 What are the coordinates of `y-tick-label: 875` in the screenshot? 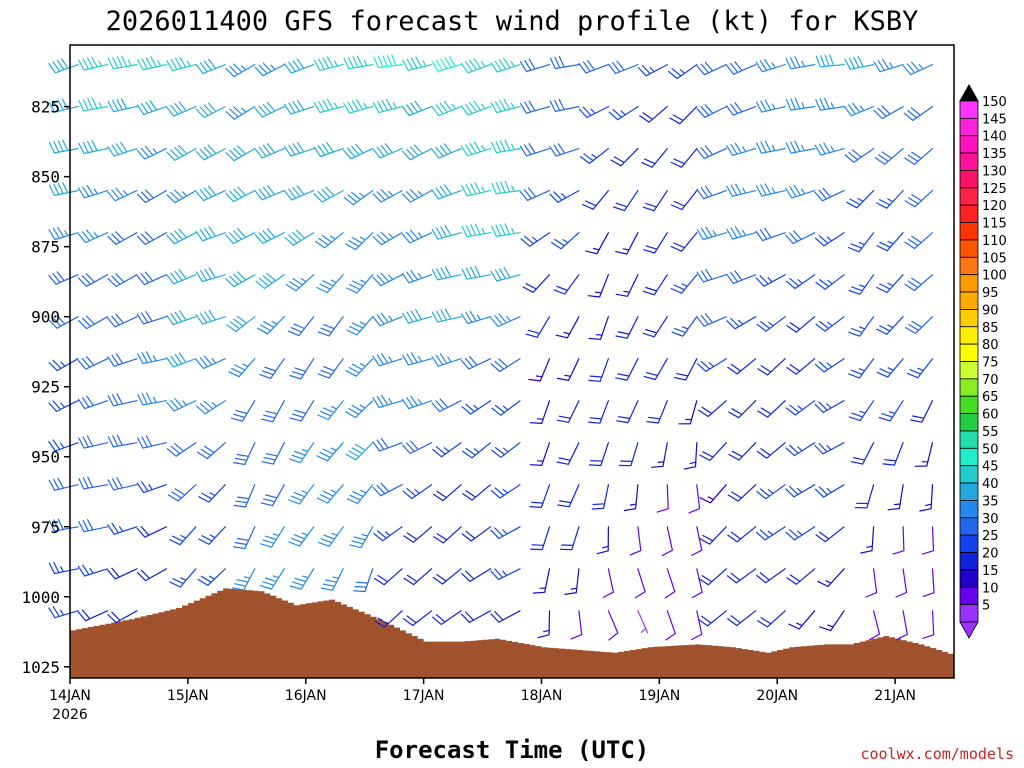 It's located at (45, 247).